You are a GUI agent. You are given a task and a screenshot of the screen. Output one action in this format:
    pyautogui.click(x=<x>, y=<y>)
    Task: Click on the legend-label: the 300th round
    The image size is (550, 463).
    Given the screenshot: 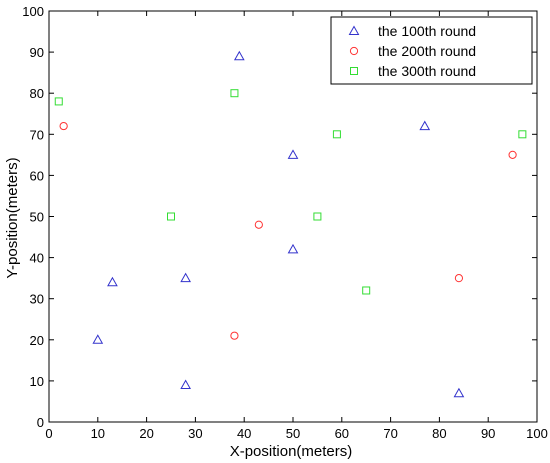 What is the action you would take?
    pyautogui.click(x=427, y=71)
    